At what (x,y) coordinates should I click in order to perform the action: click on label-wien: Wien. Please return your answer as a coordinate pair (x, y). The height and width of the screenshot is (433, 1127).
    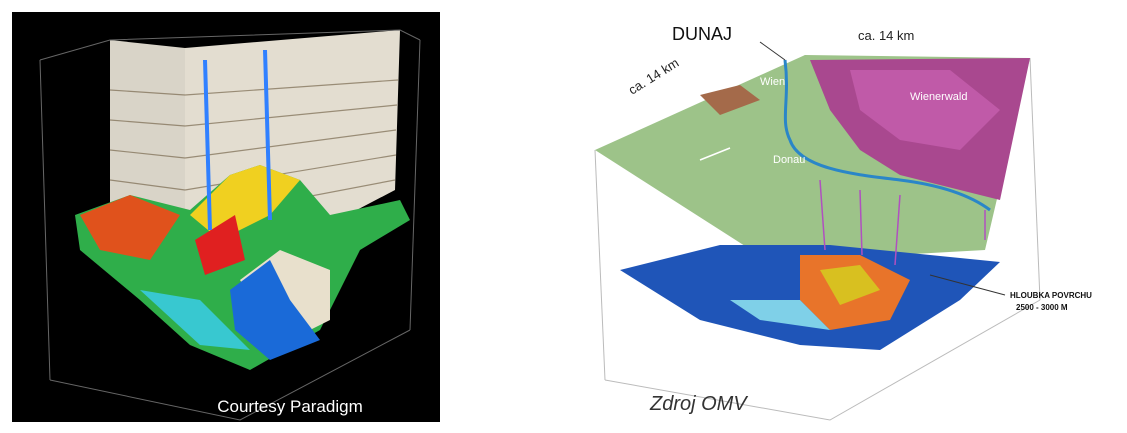
    Looking at the image, I should click on (772, 82).